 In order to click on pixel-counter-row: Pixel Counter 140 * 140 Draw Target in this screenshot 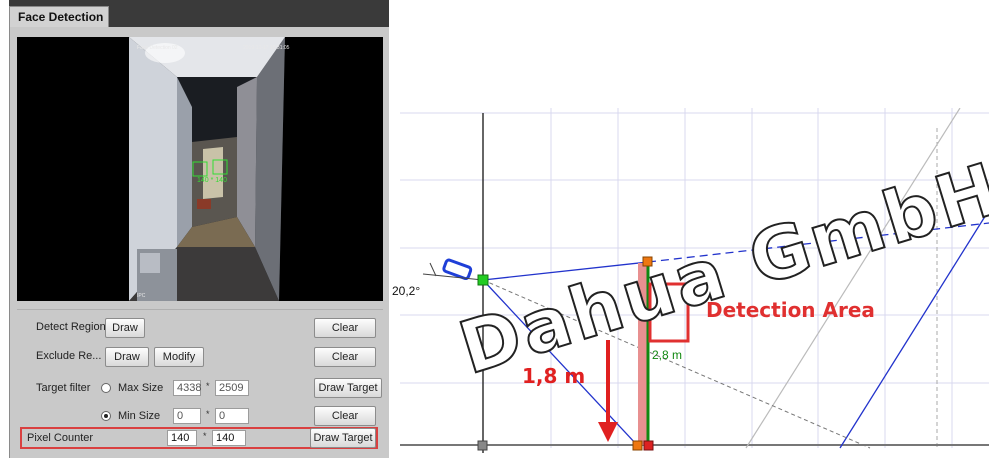, I will do `click(199, 438)`.